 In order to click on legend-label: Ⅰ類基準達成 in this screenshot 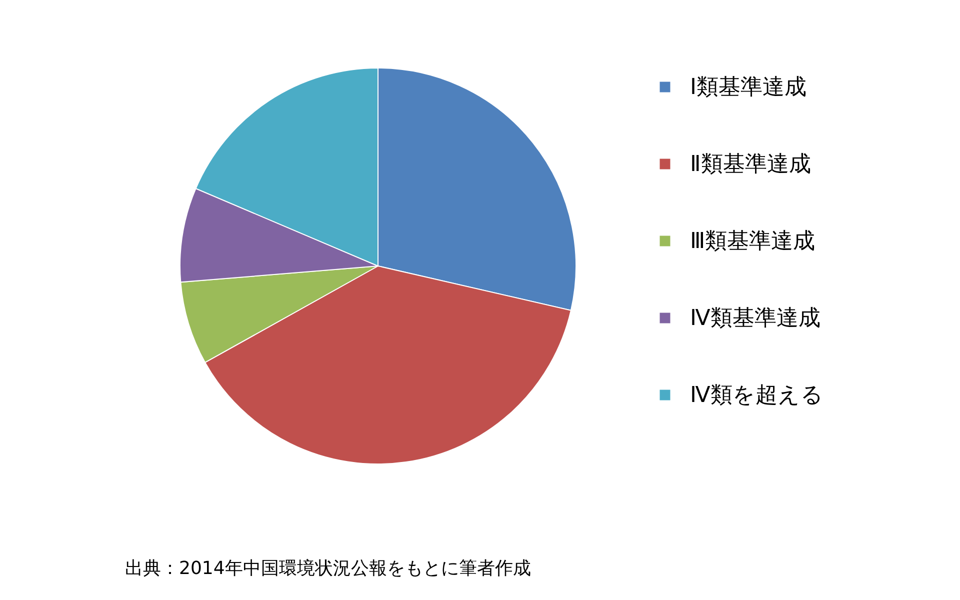, I will do `click(748, 87)`.